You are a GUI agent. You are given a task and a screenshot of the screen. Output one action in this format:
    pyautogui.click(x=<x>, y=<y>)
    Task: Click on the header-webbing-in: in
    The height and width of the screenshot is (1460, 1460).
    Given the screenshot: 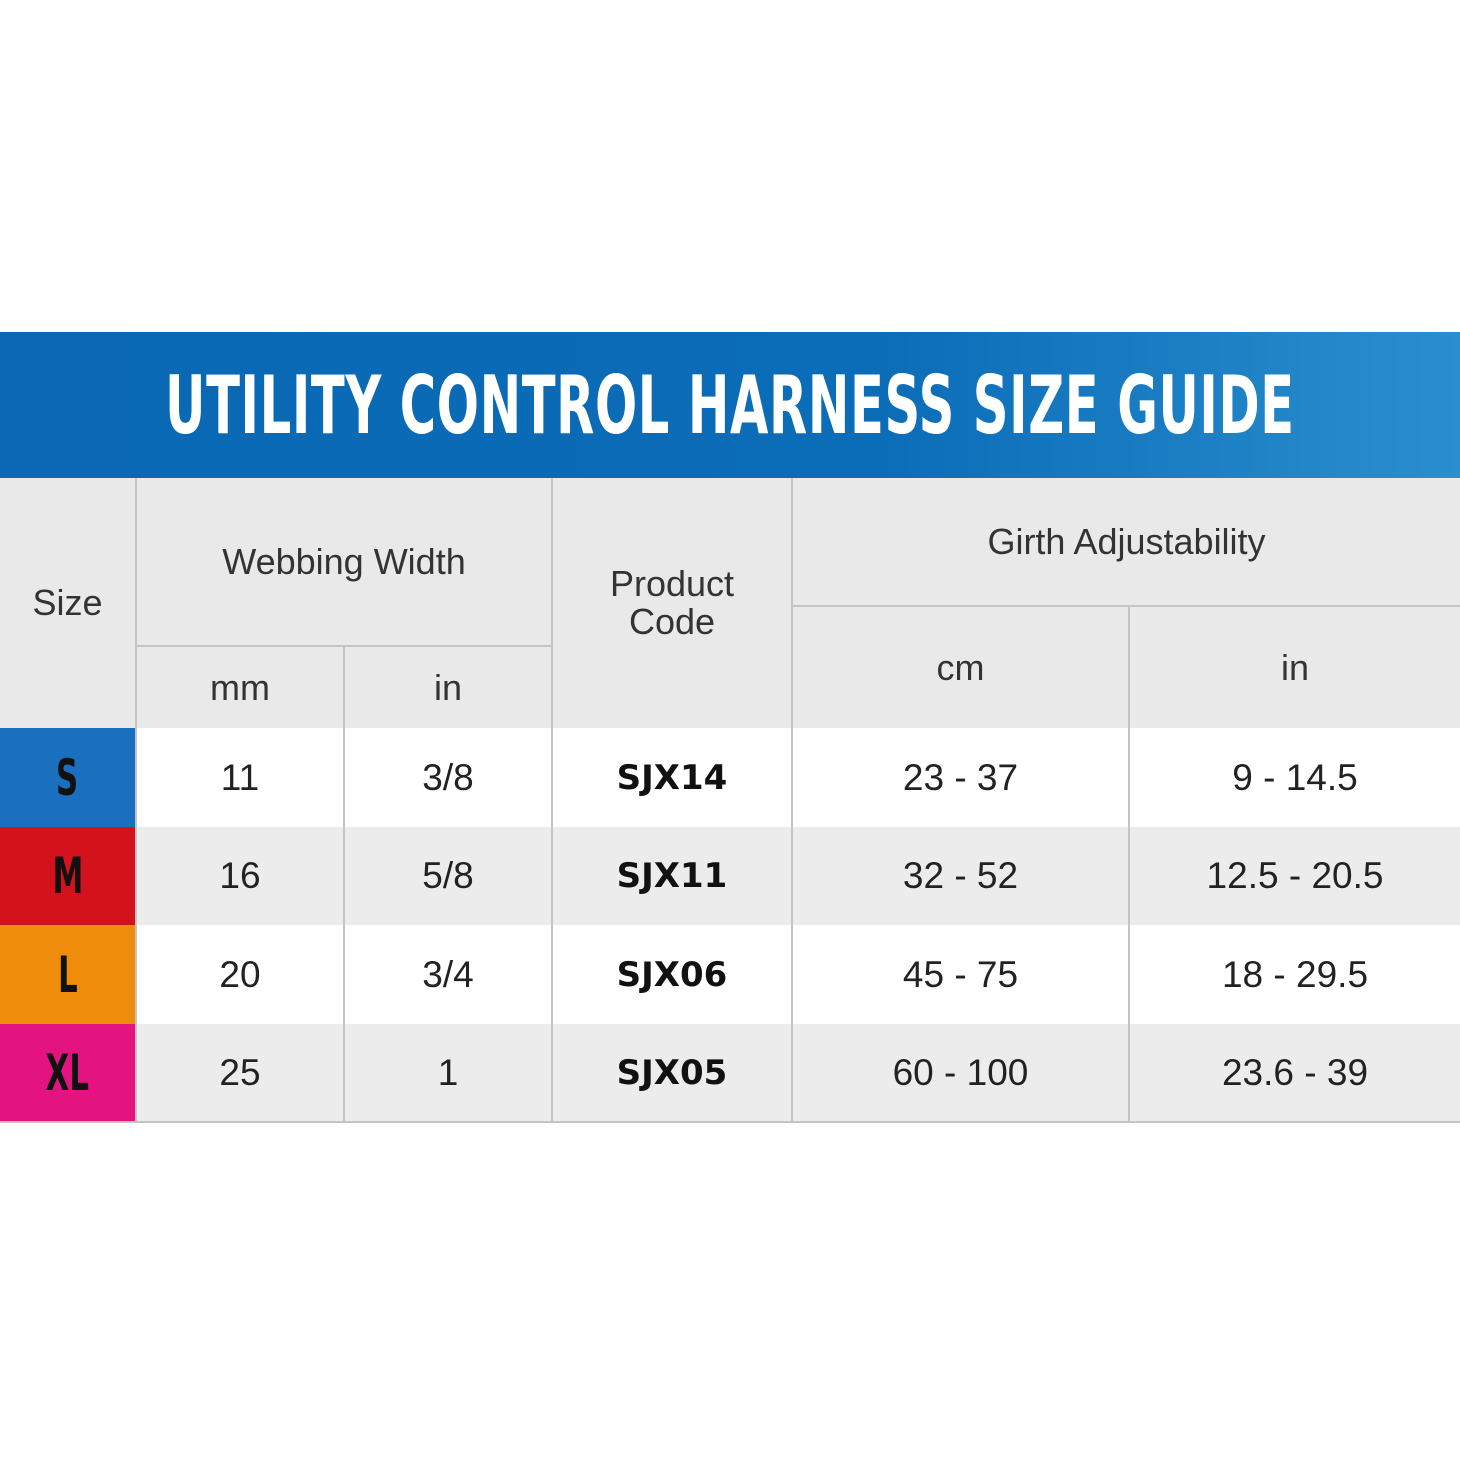 What is the action you would take?
    pyautogui.click(x=447, y=686)
    